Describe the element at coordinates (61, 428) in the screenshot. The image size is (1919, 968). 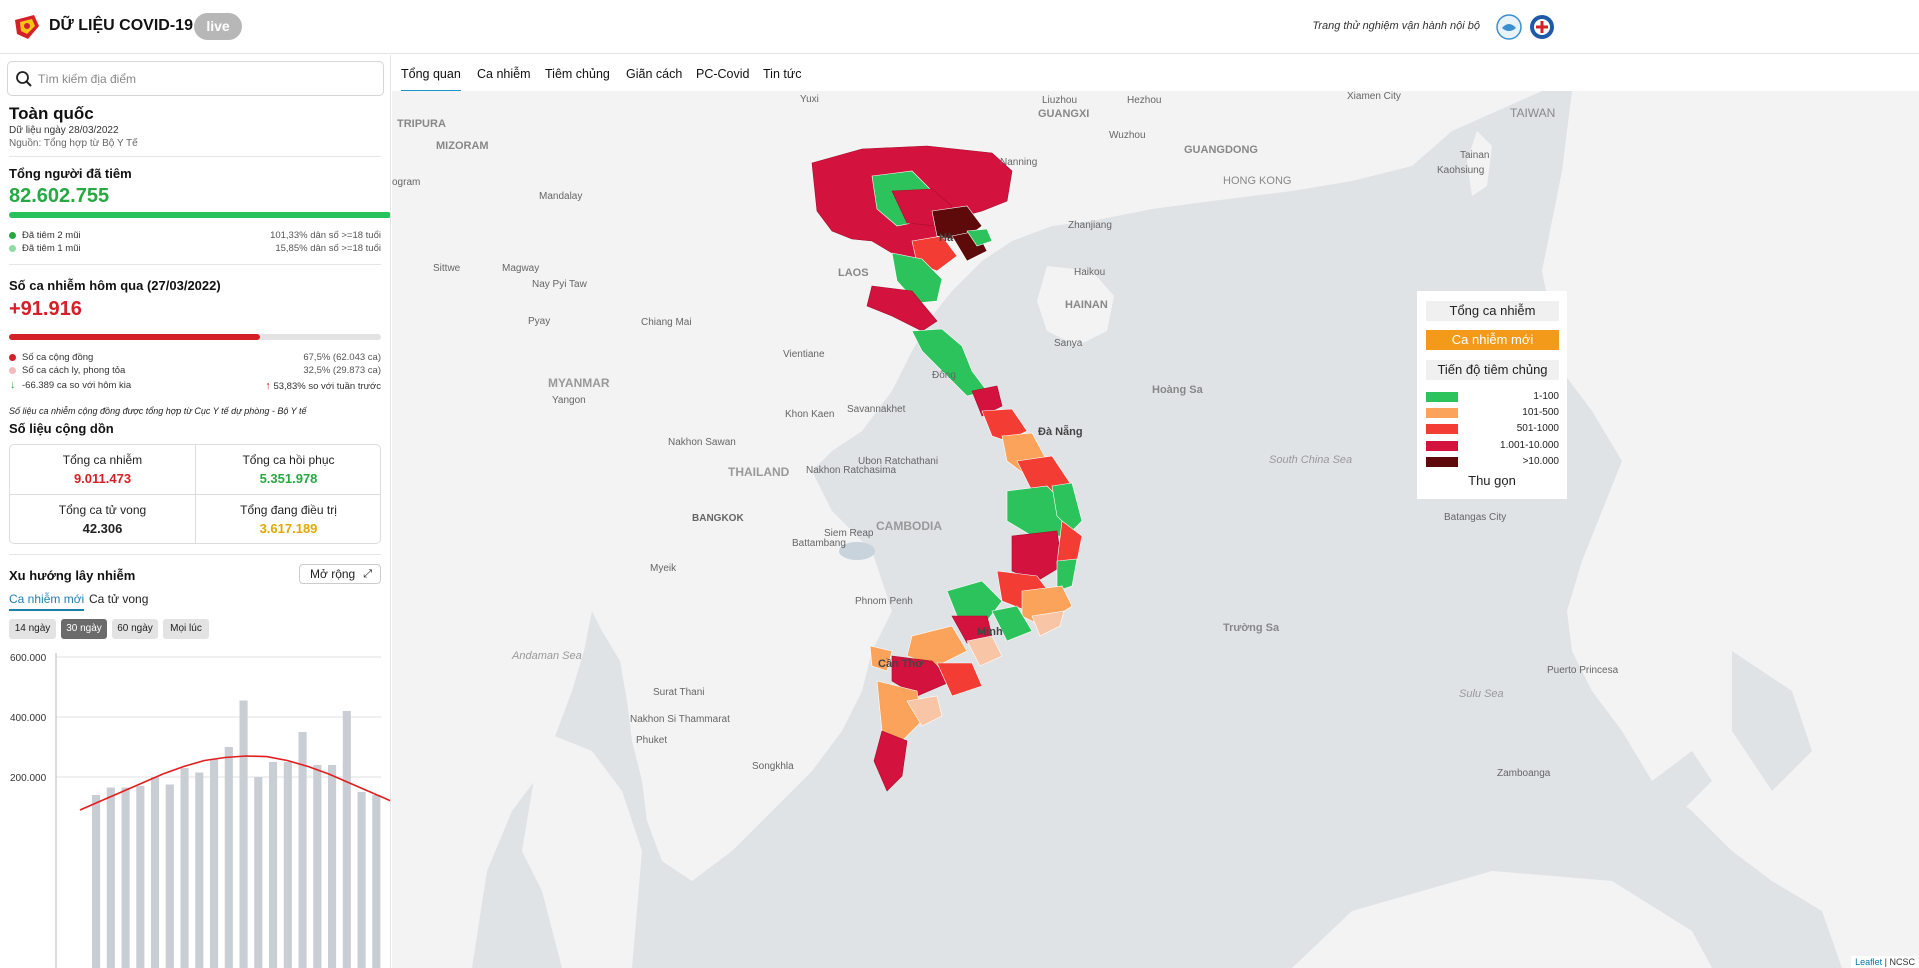
I see `cumulative-title: Số liệu cộng dồn` at that location.